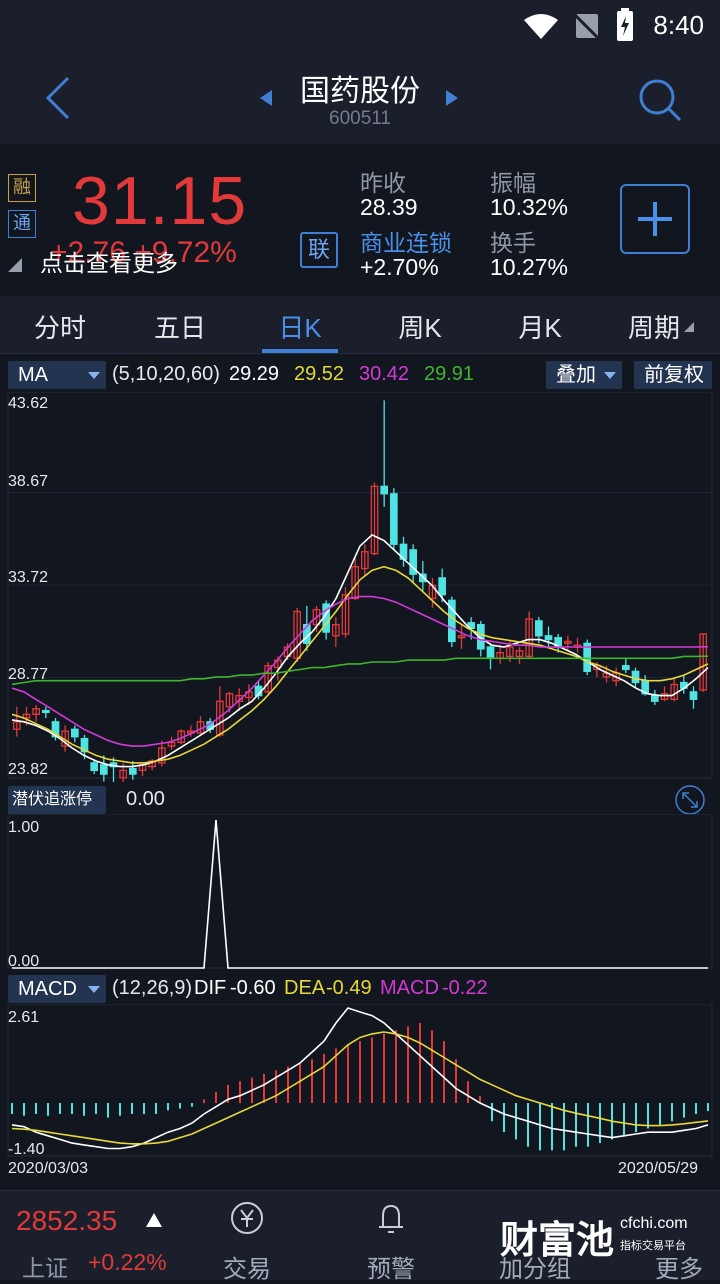  I want to click on y-tick-label: 23.82, so click(28, 769).